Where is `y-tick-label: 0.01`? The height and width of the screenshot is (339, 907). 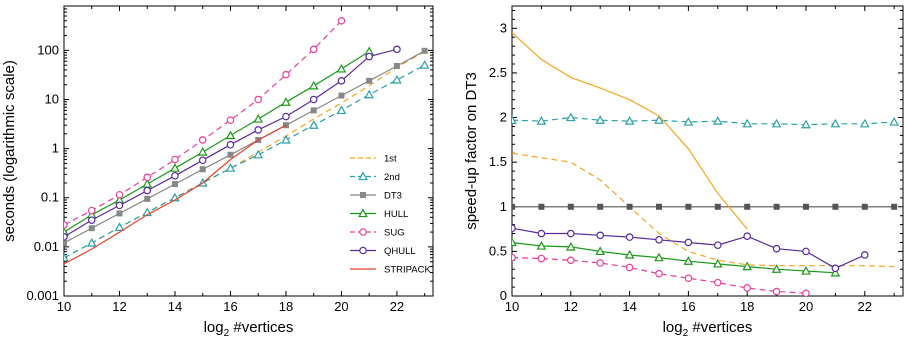
y-tick-label: 0.01 is located at coordinates (46, 246).